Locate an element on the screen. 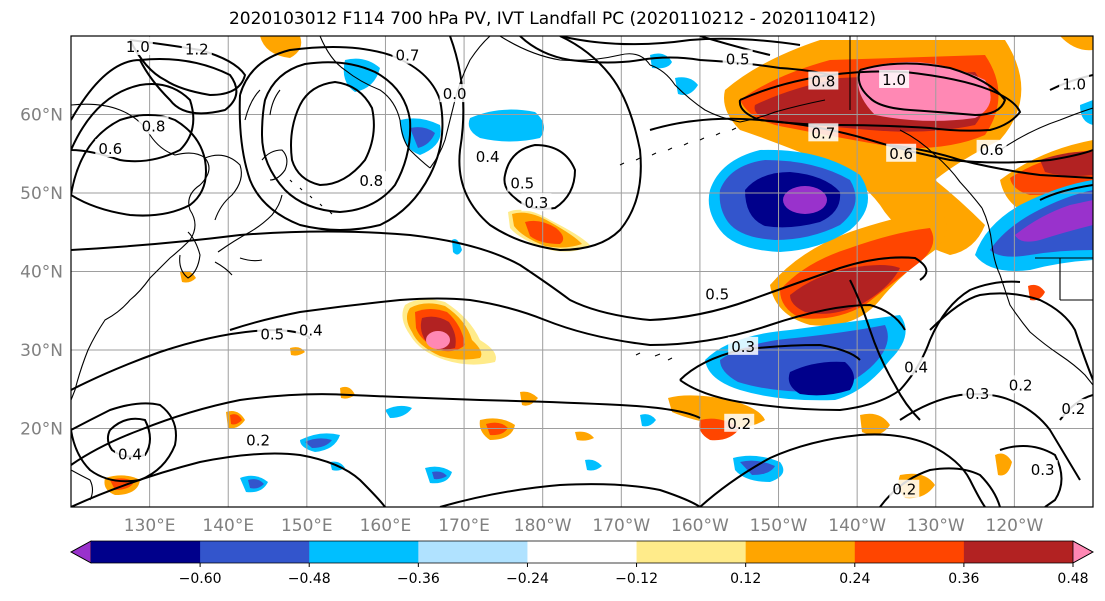 The image size is (1105, 601). positive-anomaly-45n is located at coordinates (549, 230).